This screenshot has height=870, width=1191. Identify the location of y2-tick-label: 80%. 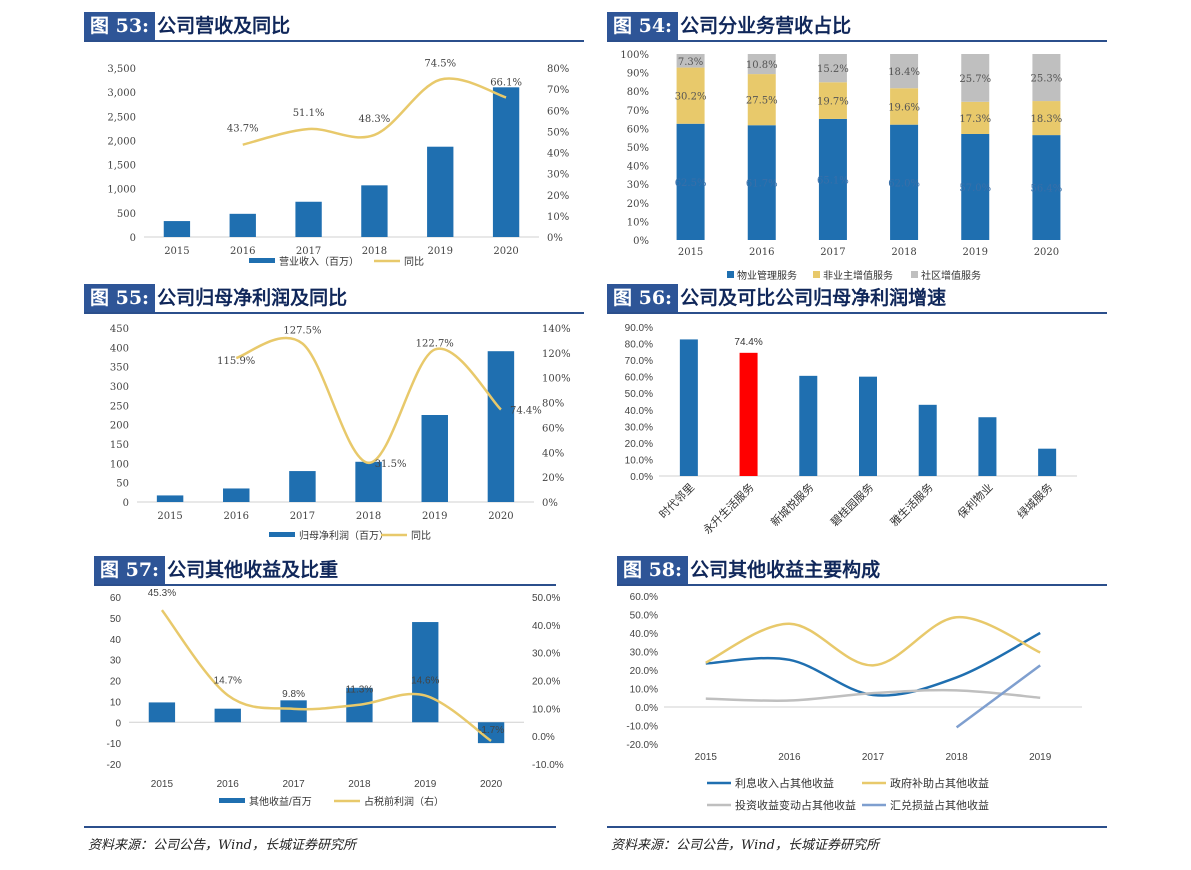
(553, 404).